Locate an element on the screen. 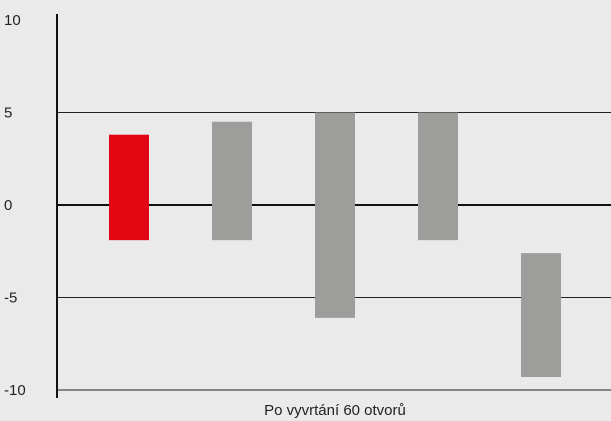  y-tick-label: 0 is located at coordinates (8, 205).